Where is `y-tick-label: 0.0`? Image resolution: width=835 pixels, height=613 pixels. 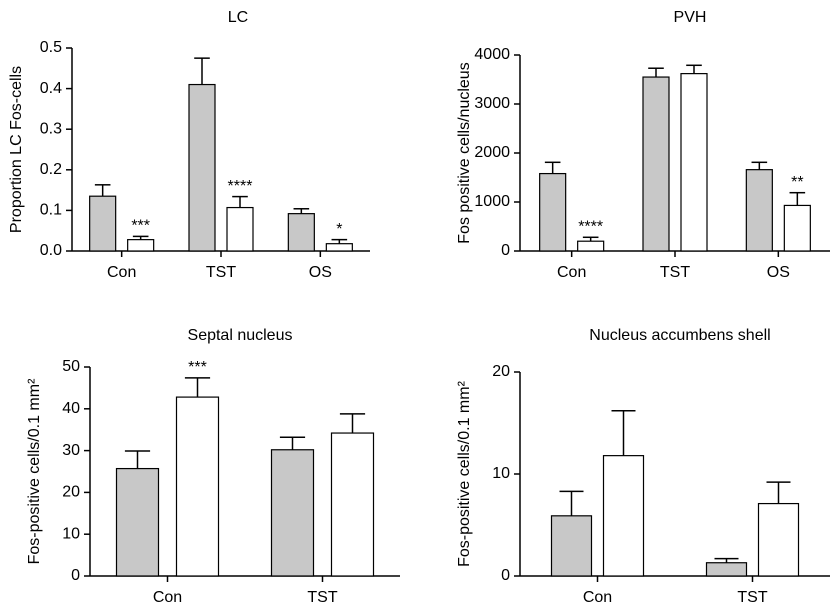 y-tick-label: 0.0 is located at coordinates (51, 250).